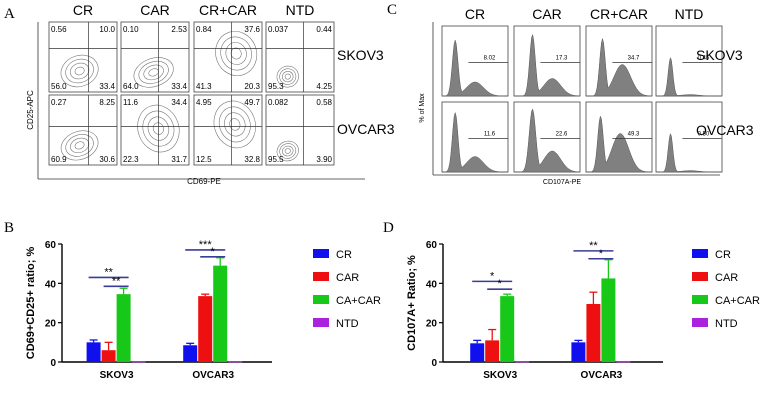  Describe the element at coordinates (179, 159) in the screenshot. I see `quadrant-value-lr: 31.7` at that location.